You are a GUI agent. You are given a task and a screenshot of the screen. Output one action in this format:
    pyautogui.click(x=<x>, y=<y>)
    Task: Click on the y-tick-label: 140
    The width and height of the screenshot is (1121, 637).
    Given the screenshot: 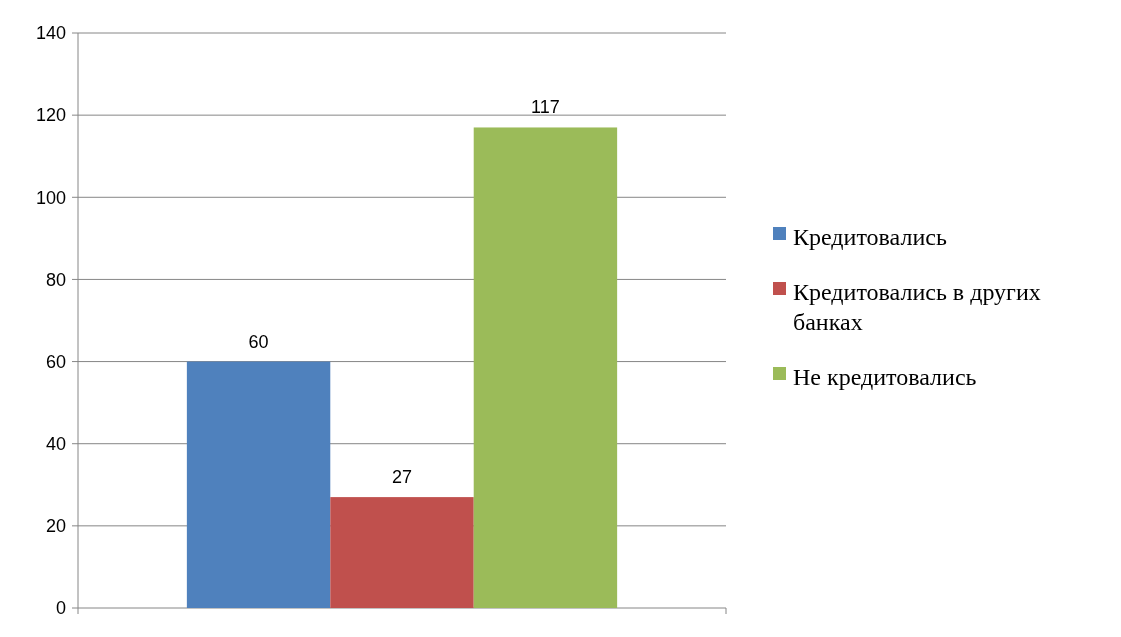 What is the action you would take?
    pyautogui.click(x=50, y=33)
    